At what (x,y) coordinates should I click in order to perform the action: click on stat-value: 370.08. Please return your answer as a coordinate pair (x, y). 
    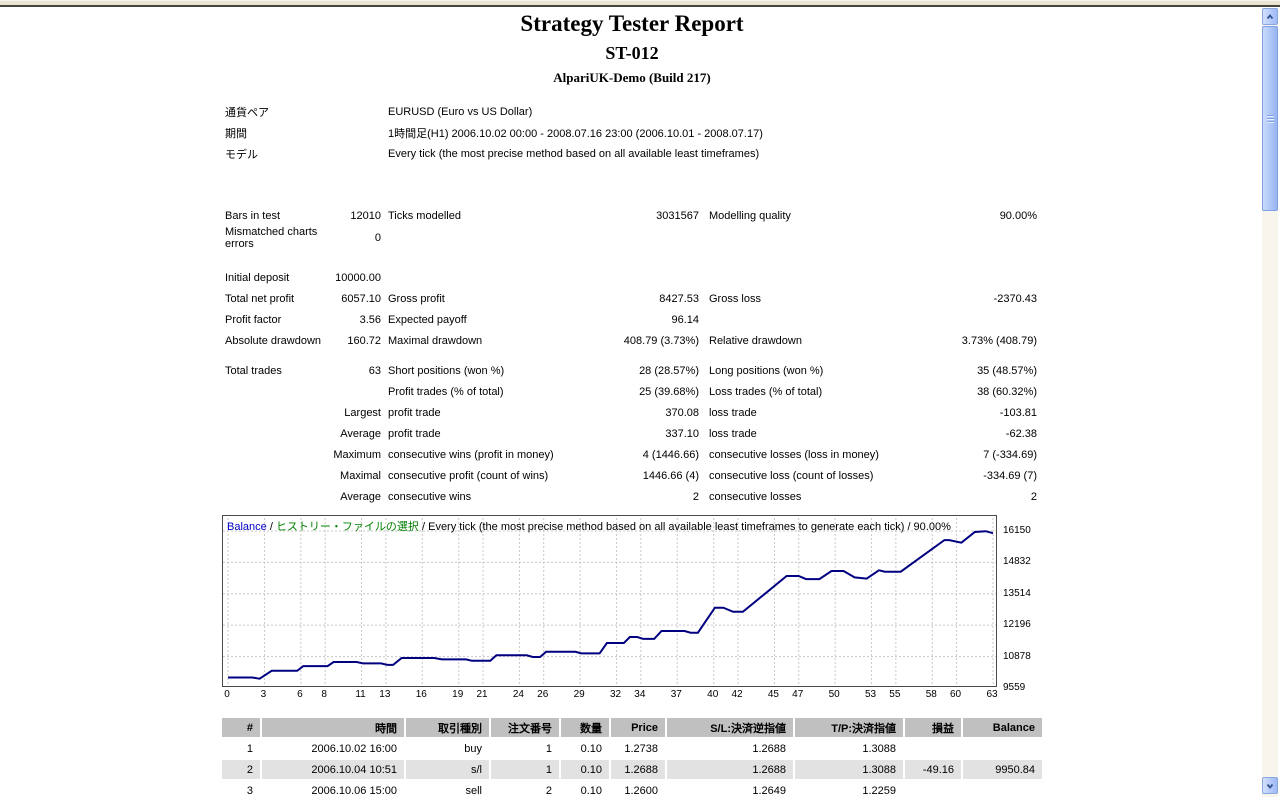
    Looking at the image, I should click on (682, 412).